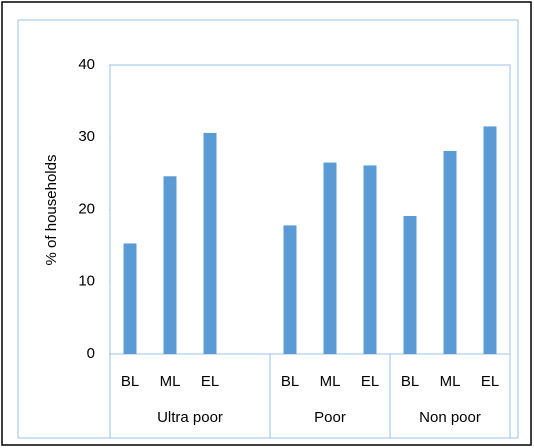 Image resolution: width=534 pixels, height=448 pixels. What do you see at coordinates (86, 208) in the screenshot?
I see `y-tick-label: 20` at bounding box center [86, 208].